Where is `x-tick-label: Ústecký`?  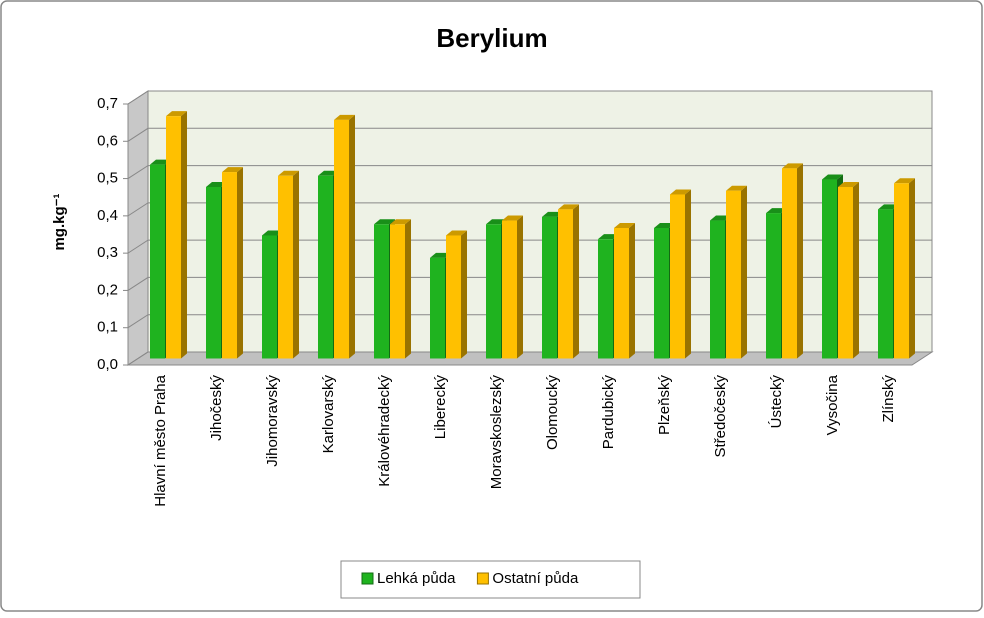
x-tick-label: Ústecký is located at coordinates (776, 402).